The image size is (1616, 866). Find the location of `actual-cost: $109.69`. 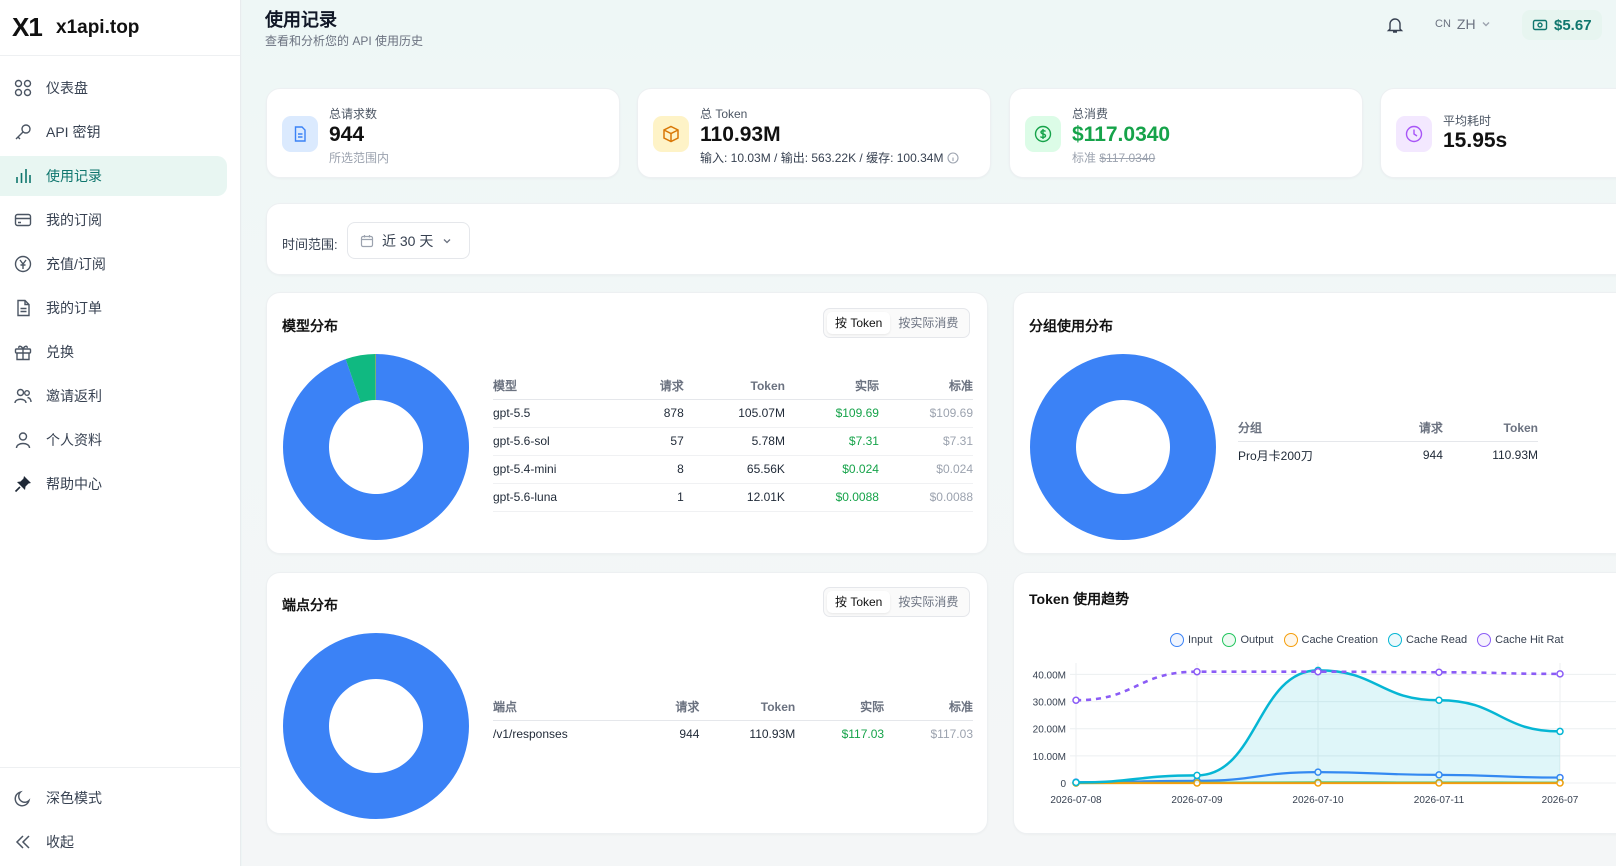

actual-cost: $109.69 is located at coordinates (831, 413).